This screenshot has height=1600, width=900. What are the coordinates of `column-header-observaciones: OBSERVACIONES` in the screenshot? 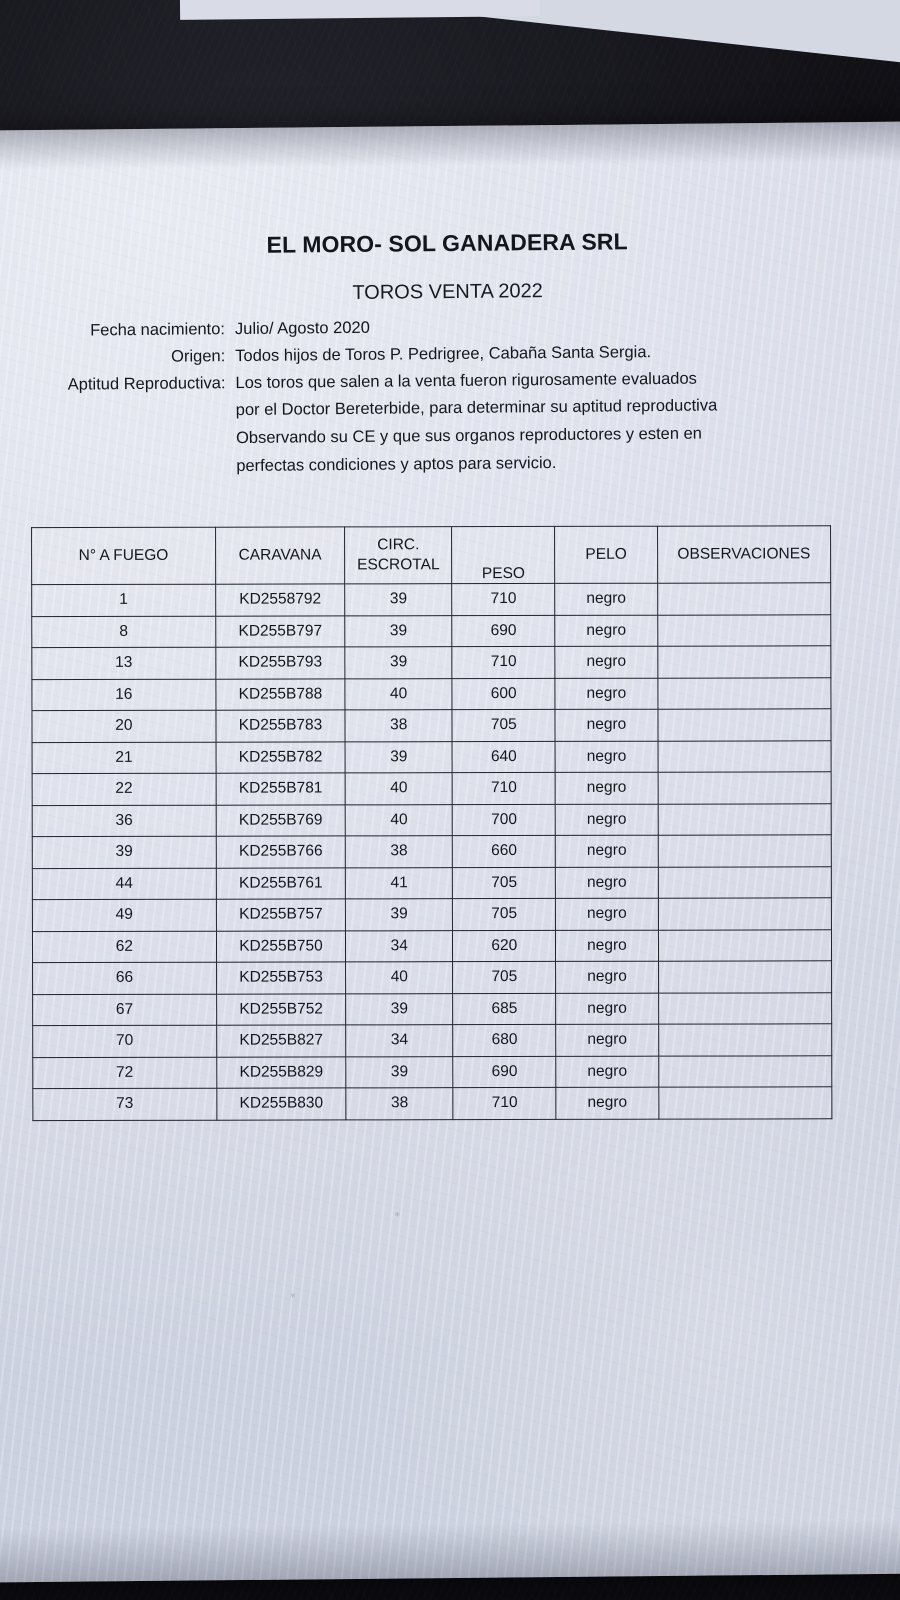 It's located at (744, 554).